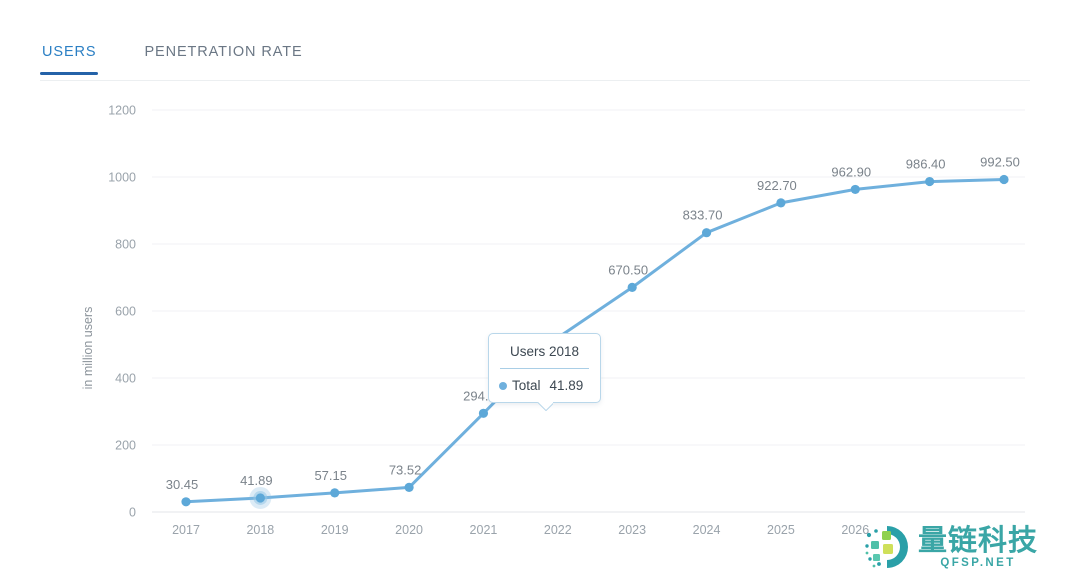 Image resolution: width=1080 pixels, height=581 pixels. I want to click on svg-text: 833.70, so click(703, 215).